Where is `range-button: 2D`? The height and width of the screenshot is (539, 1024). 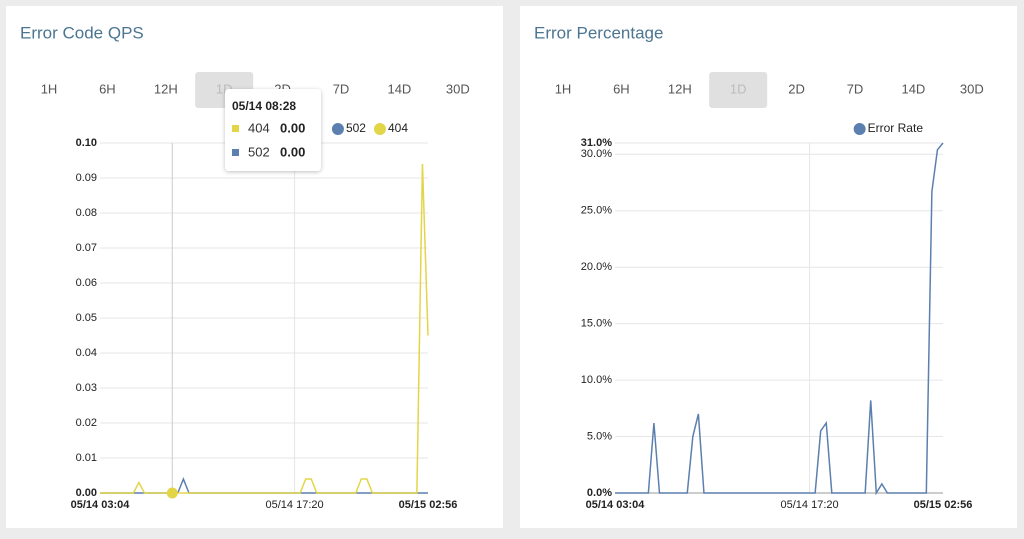
range-button: 2D is located at coordinates (796, 88).